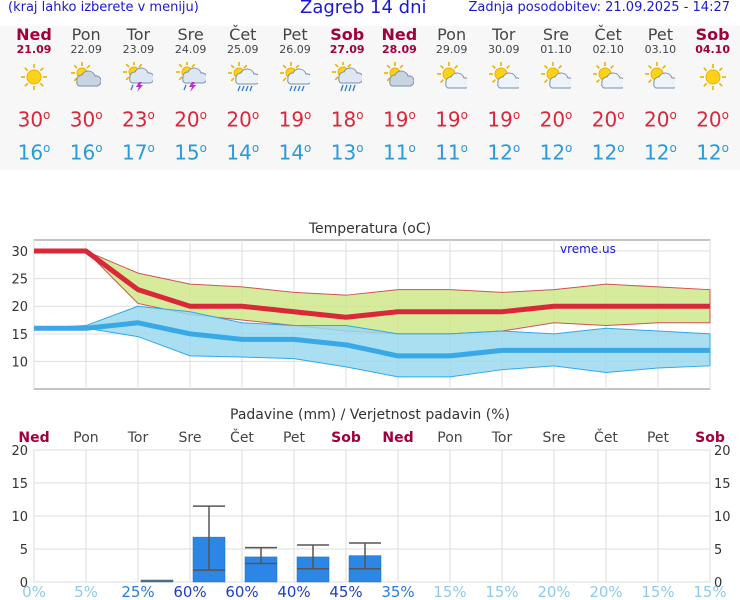 The height and width of the screenshot is (600, 740). I want to click on precipitation-probability: 35%, so click(397, 591).